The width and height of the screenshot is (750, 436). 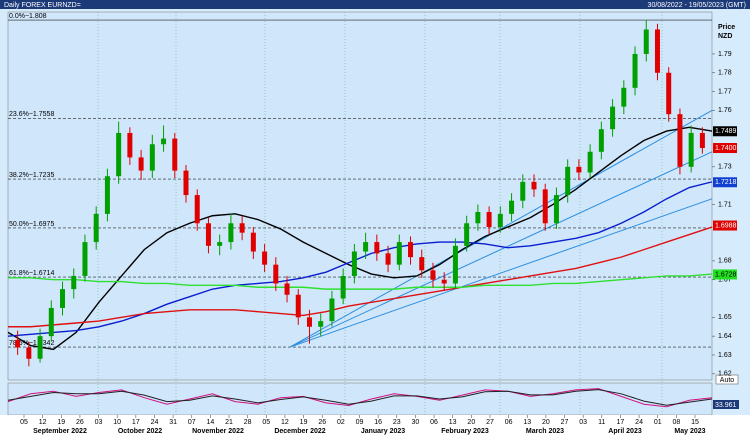 What do you see at coordinates (726, 27) in the screenshot?
I see `axis-title: Price` at bounding box center [726, 27].